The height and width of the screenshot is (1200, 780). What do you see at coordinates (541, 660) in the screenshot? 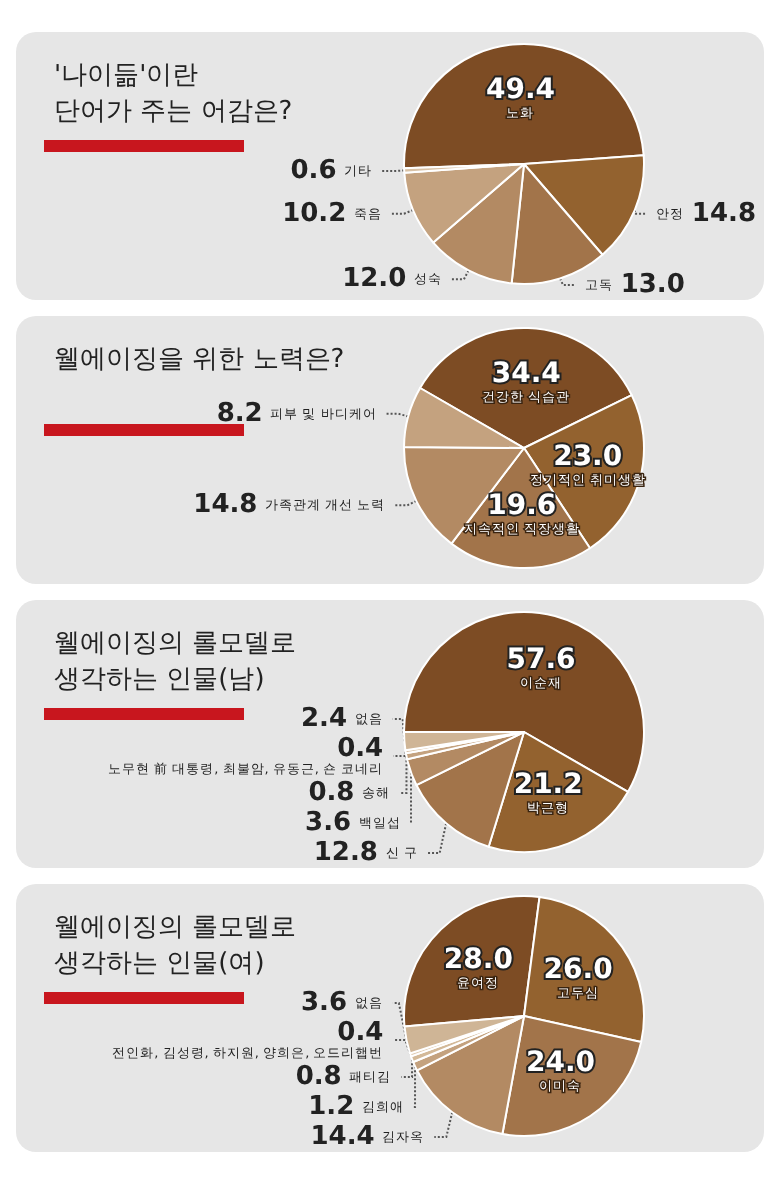
I see `data-label: 57.6` at bounding box center [541, 660].